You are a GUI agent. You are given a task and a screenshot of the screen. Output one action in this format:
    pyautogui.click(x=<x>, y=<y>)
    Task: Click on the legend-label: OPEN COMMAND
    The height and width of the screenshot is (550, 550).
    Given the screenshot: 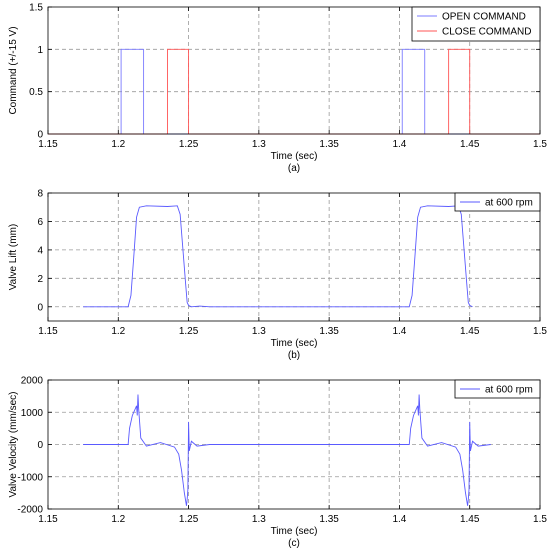 What is the action you would take?
    pyautogui.click(x=484, y=17)
    